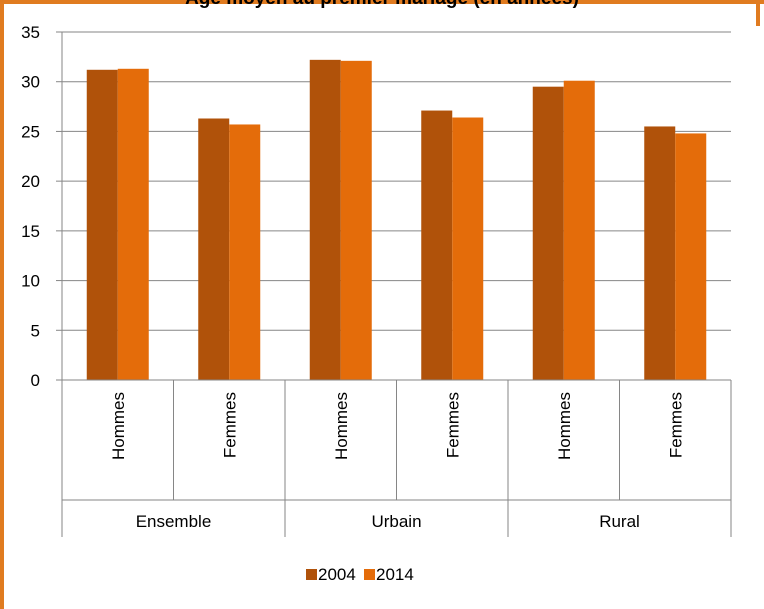 The width and height of the screenshot is (764, 609). I want to click on group-label: Urbain, so click(396, 521).